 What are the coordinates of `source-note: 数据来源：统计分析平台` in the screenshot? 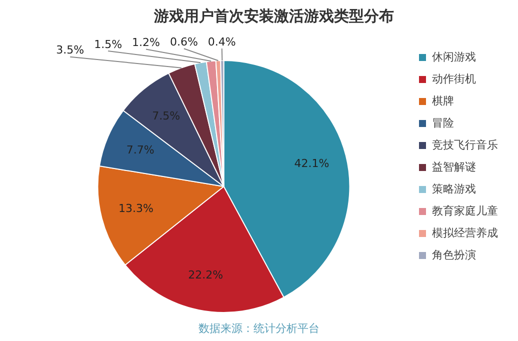 It's located at (259, 328).